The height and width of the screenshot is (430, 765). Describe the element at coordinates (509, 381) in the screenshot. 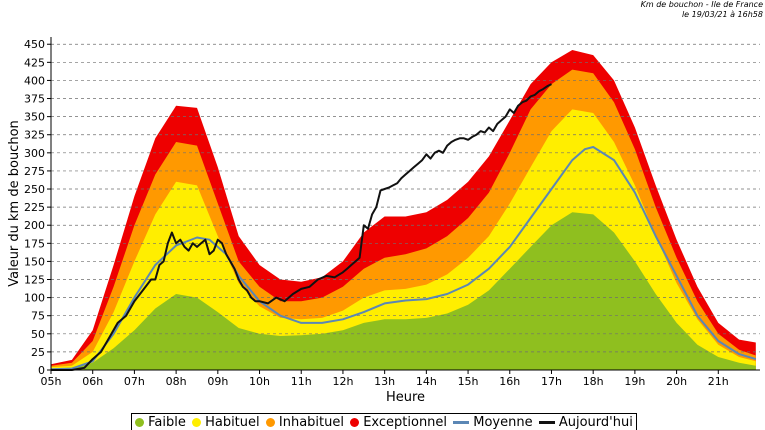

I see `x-tick-label: 16h` at that location.